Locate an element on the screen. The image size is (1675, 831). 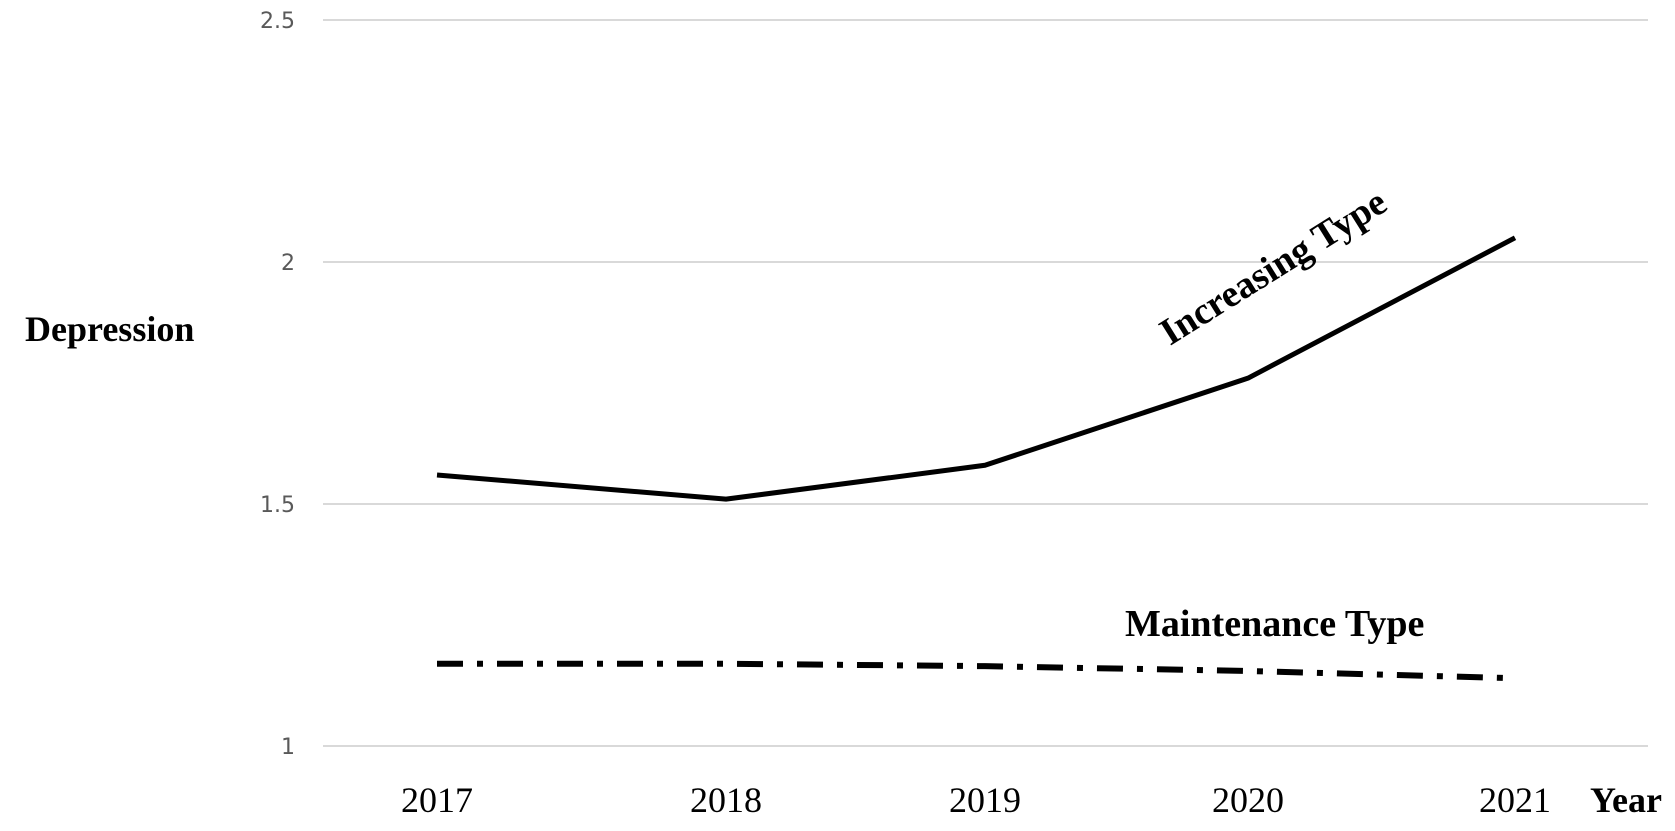
x-tick-label: 2019 is located at coordinates (985, 800).